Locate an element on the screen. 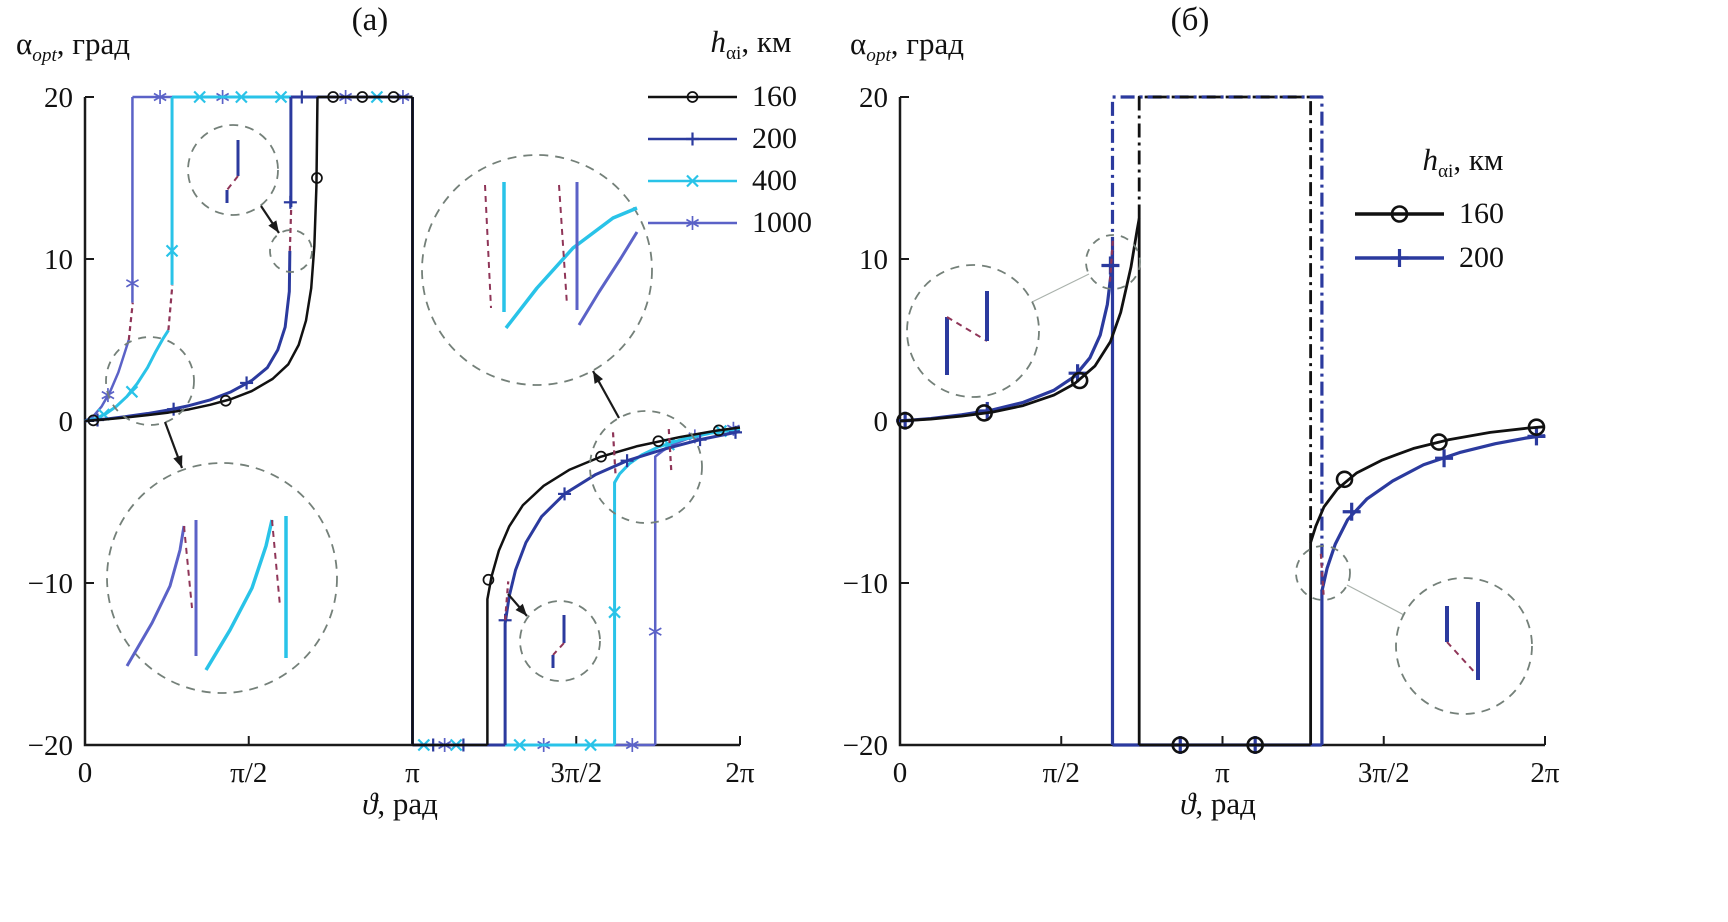  legend-b: 160 200 is located at coordinates (1428, 236).